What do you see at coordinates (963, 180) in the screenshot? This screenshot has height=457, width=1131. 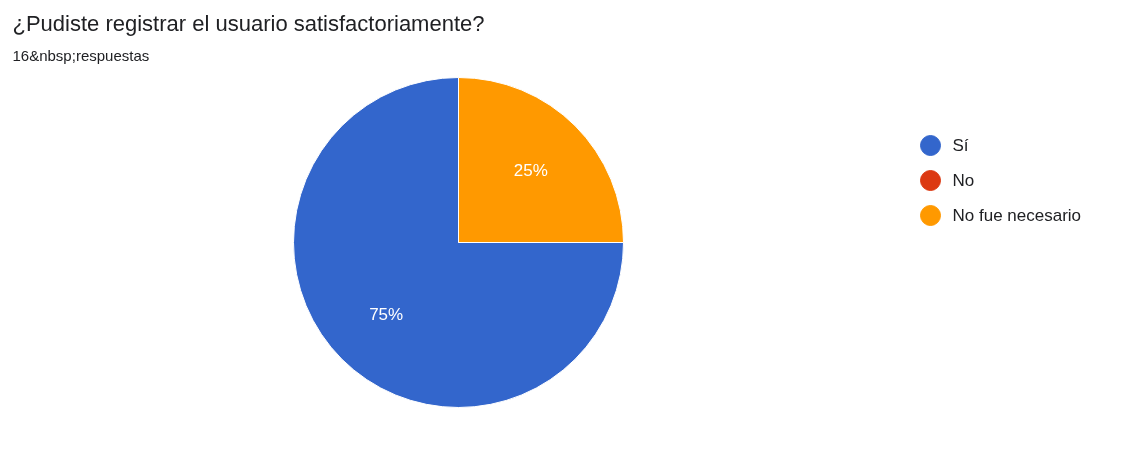 I see `legend-label: No` at bounding box center [963, 180].